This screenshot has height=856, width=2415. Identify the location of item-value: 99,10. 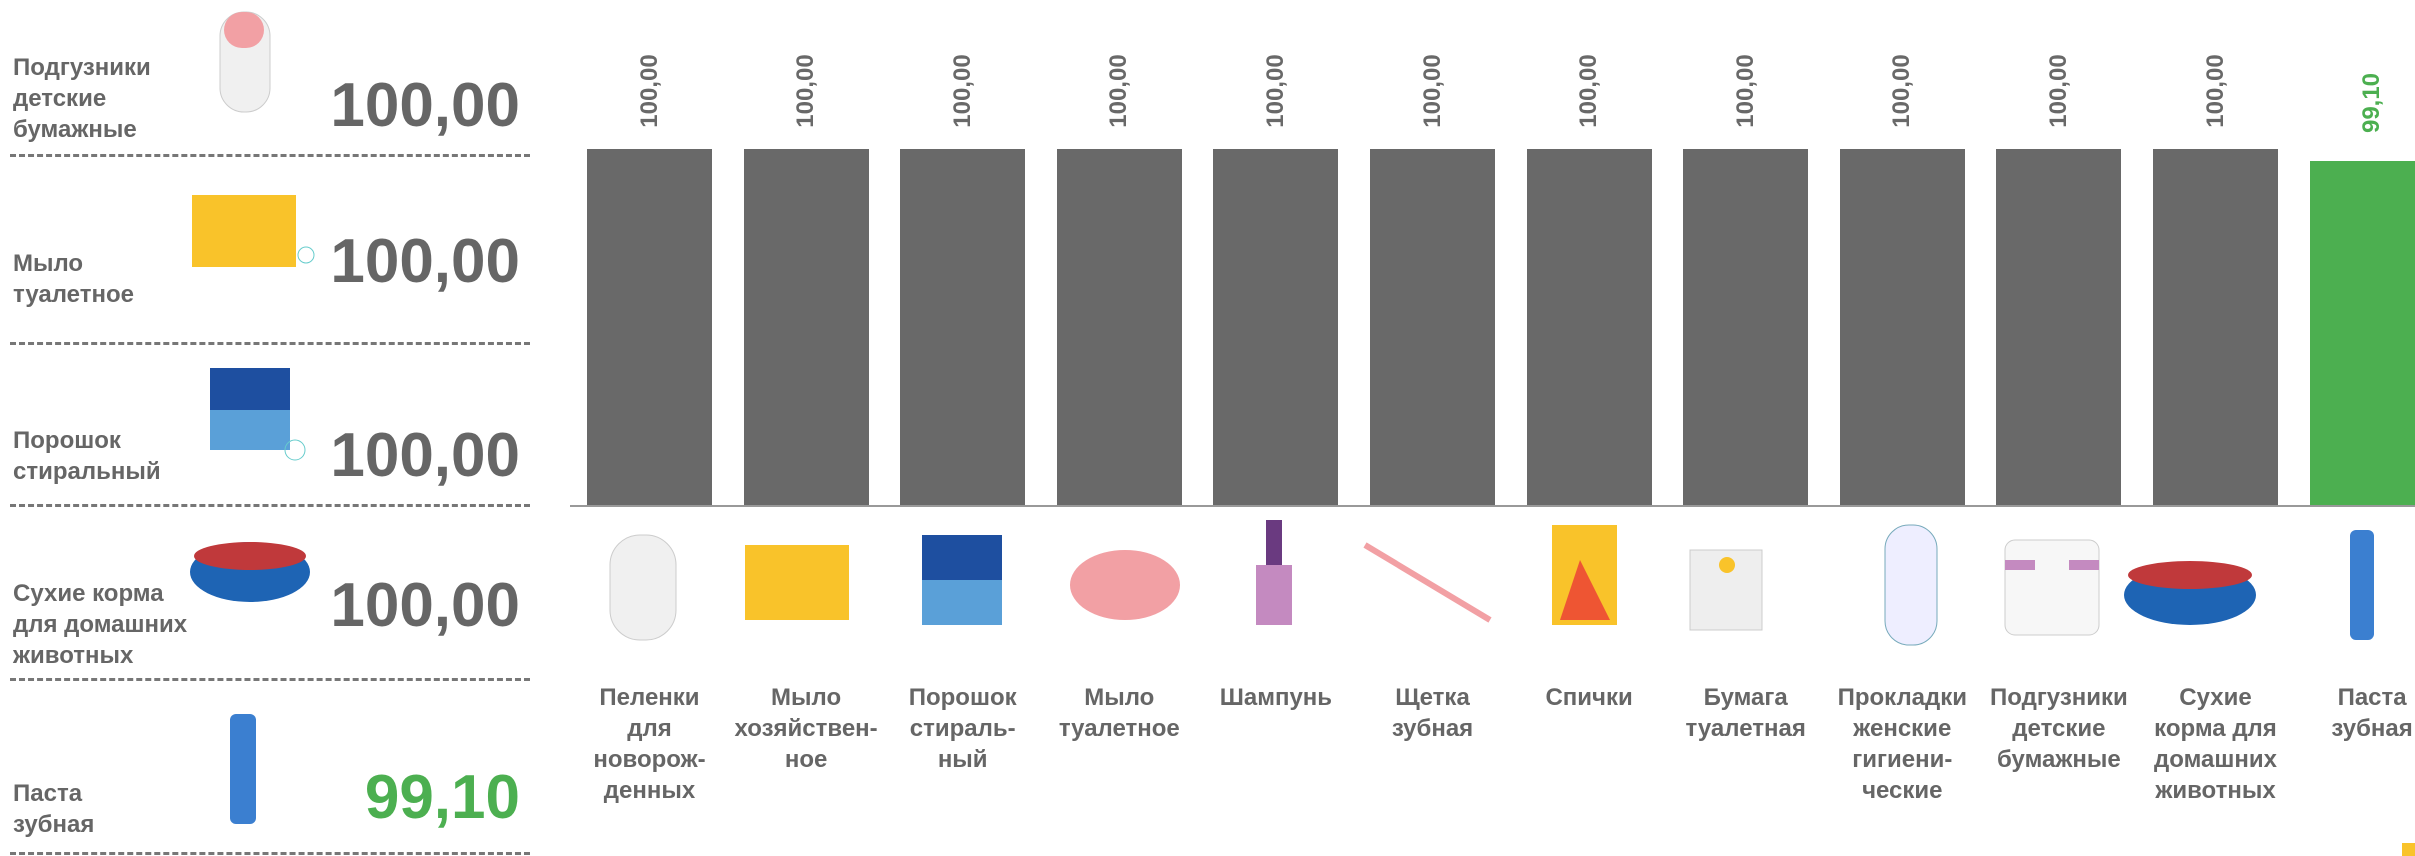
(442, 797).